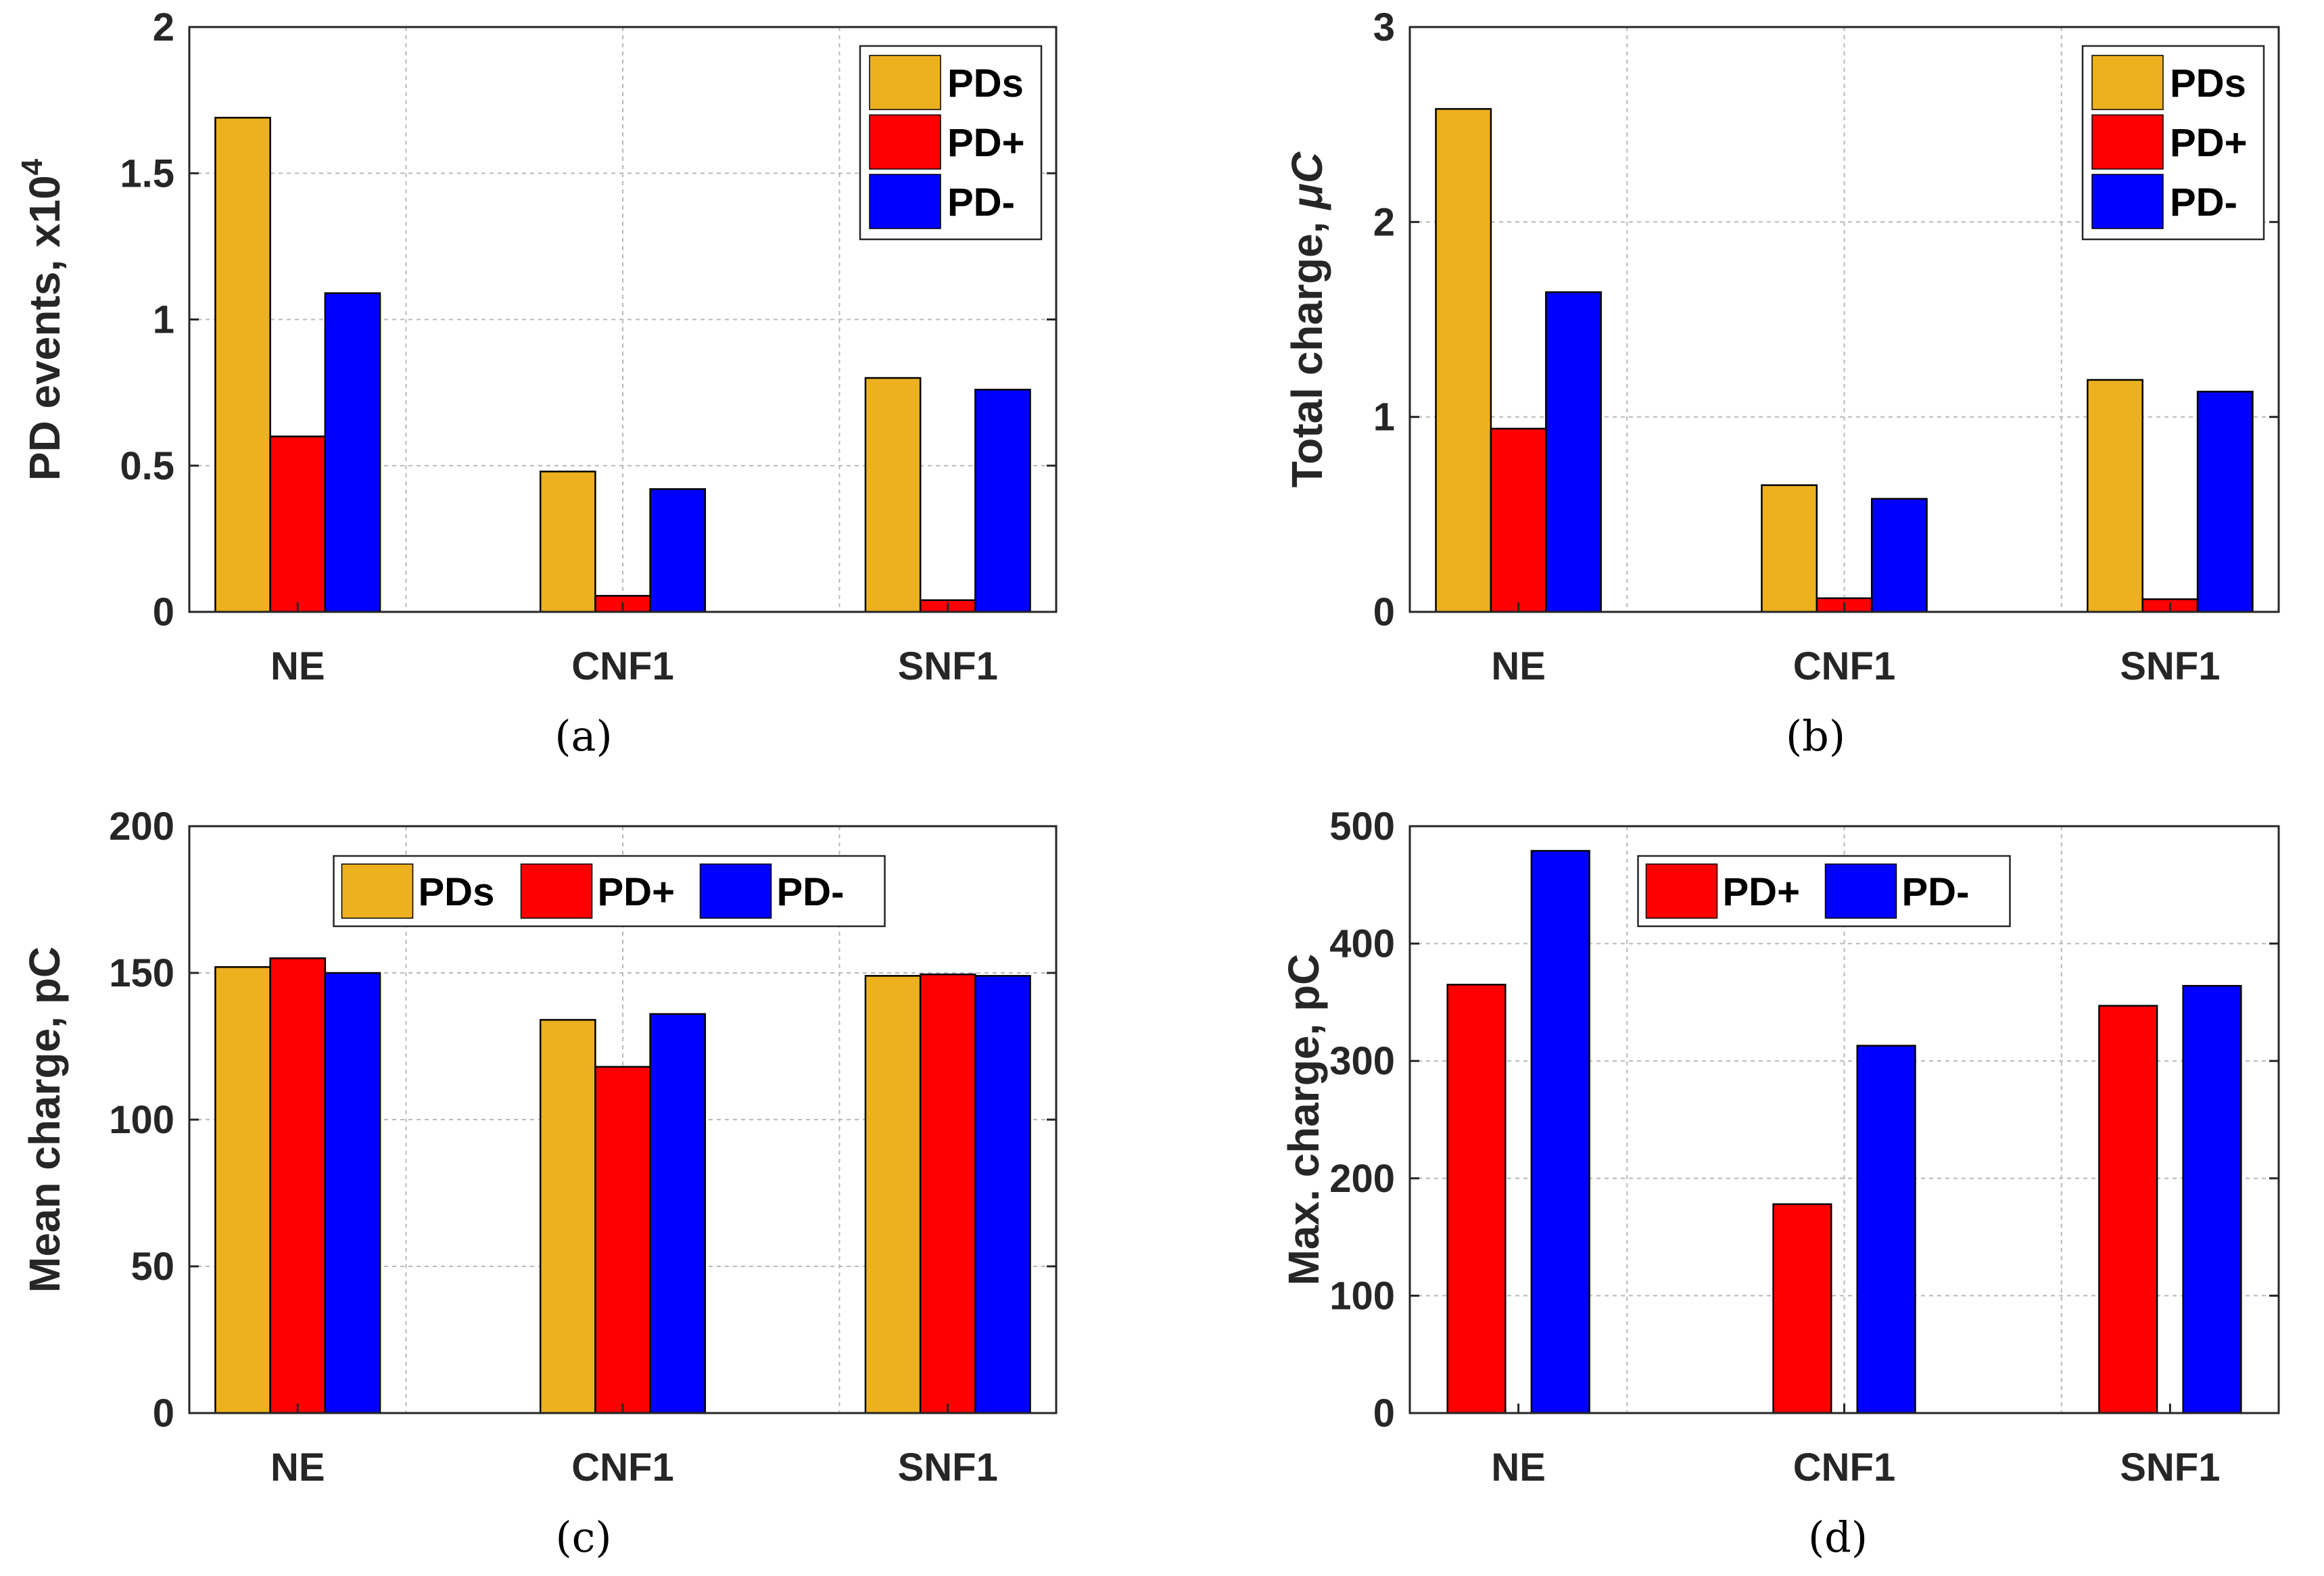  Describe the element at coordinates (583, 736) in the screenshot. I see `panel-caption: (a)` at that location.